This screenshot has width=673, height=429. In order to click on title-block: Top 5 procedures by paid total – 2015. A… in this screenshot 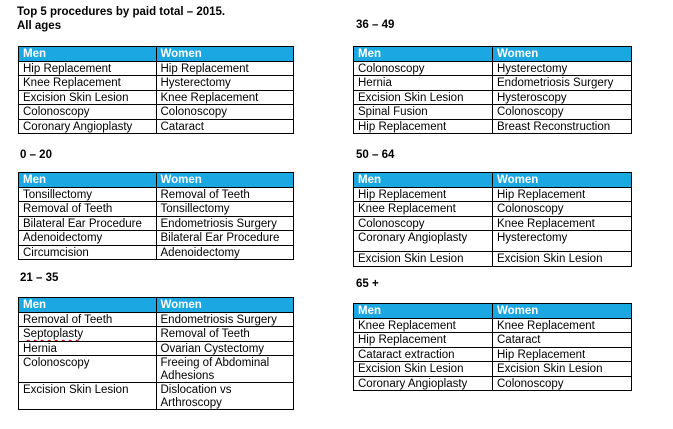, I will do `click(121, 19)`.